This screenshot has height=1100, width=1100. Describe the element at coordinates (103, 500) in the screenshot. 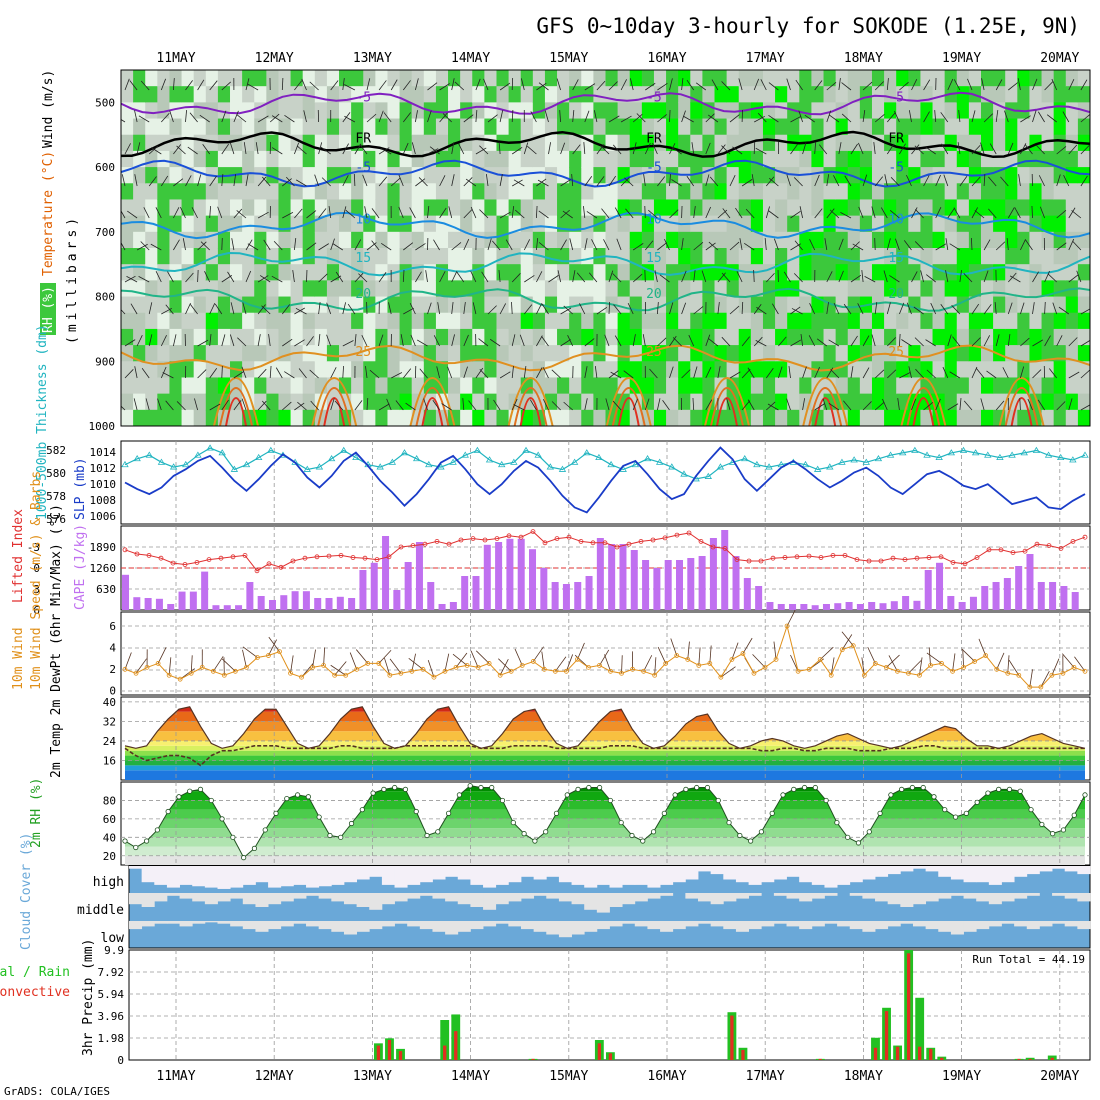

I see `slp-ytick: 1008` at that location.